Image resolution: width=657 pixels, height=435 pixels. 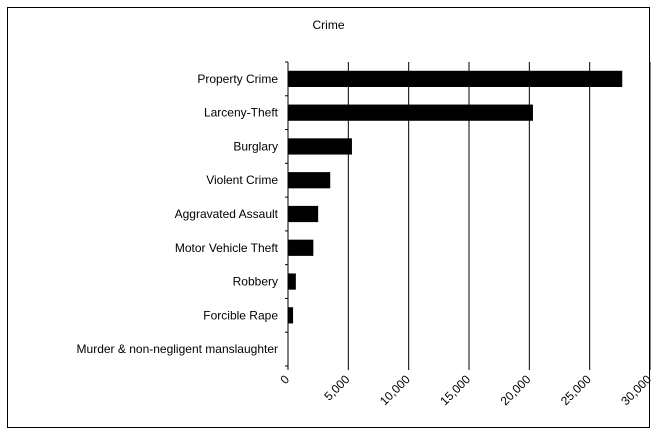 I want to click on category-label: Burglary, so click(x=255, y=146).